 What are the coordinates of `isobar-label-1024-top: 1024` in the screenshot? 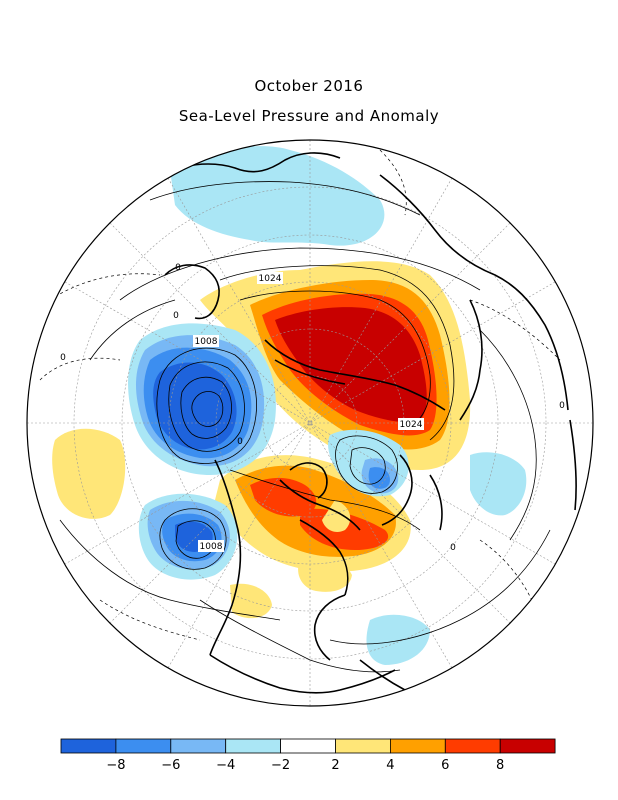 It's located at (270, 279).